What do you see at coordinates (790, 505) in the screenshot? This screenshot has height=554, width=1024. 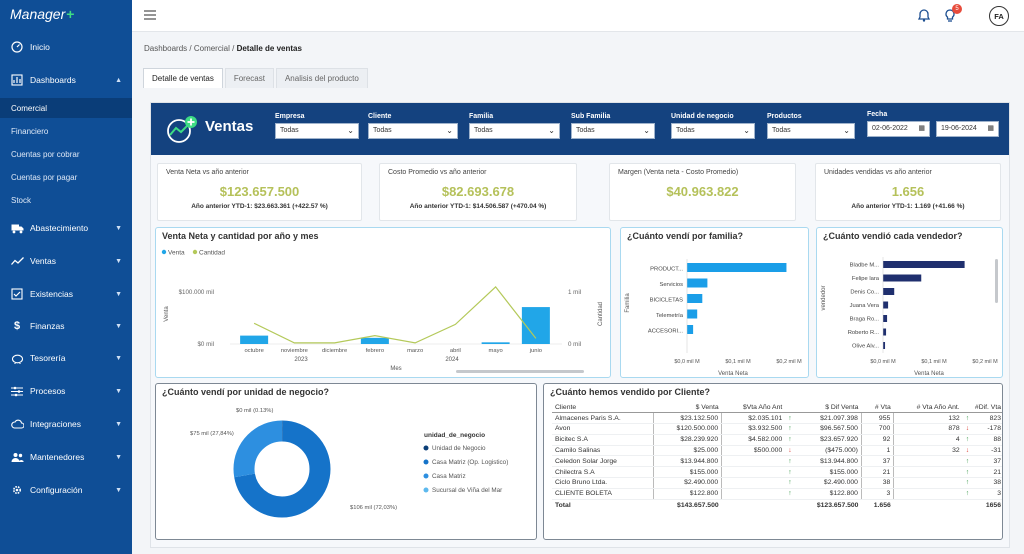 I see `empty-cell` at bounding box center [790, 505].